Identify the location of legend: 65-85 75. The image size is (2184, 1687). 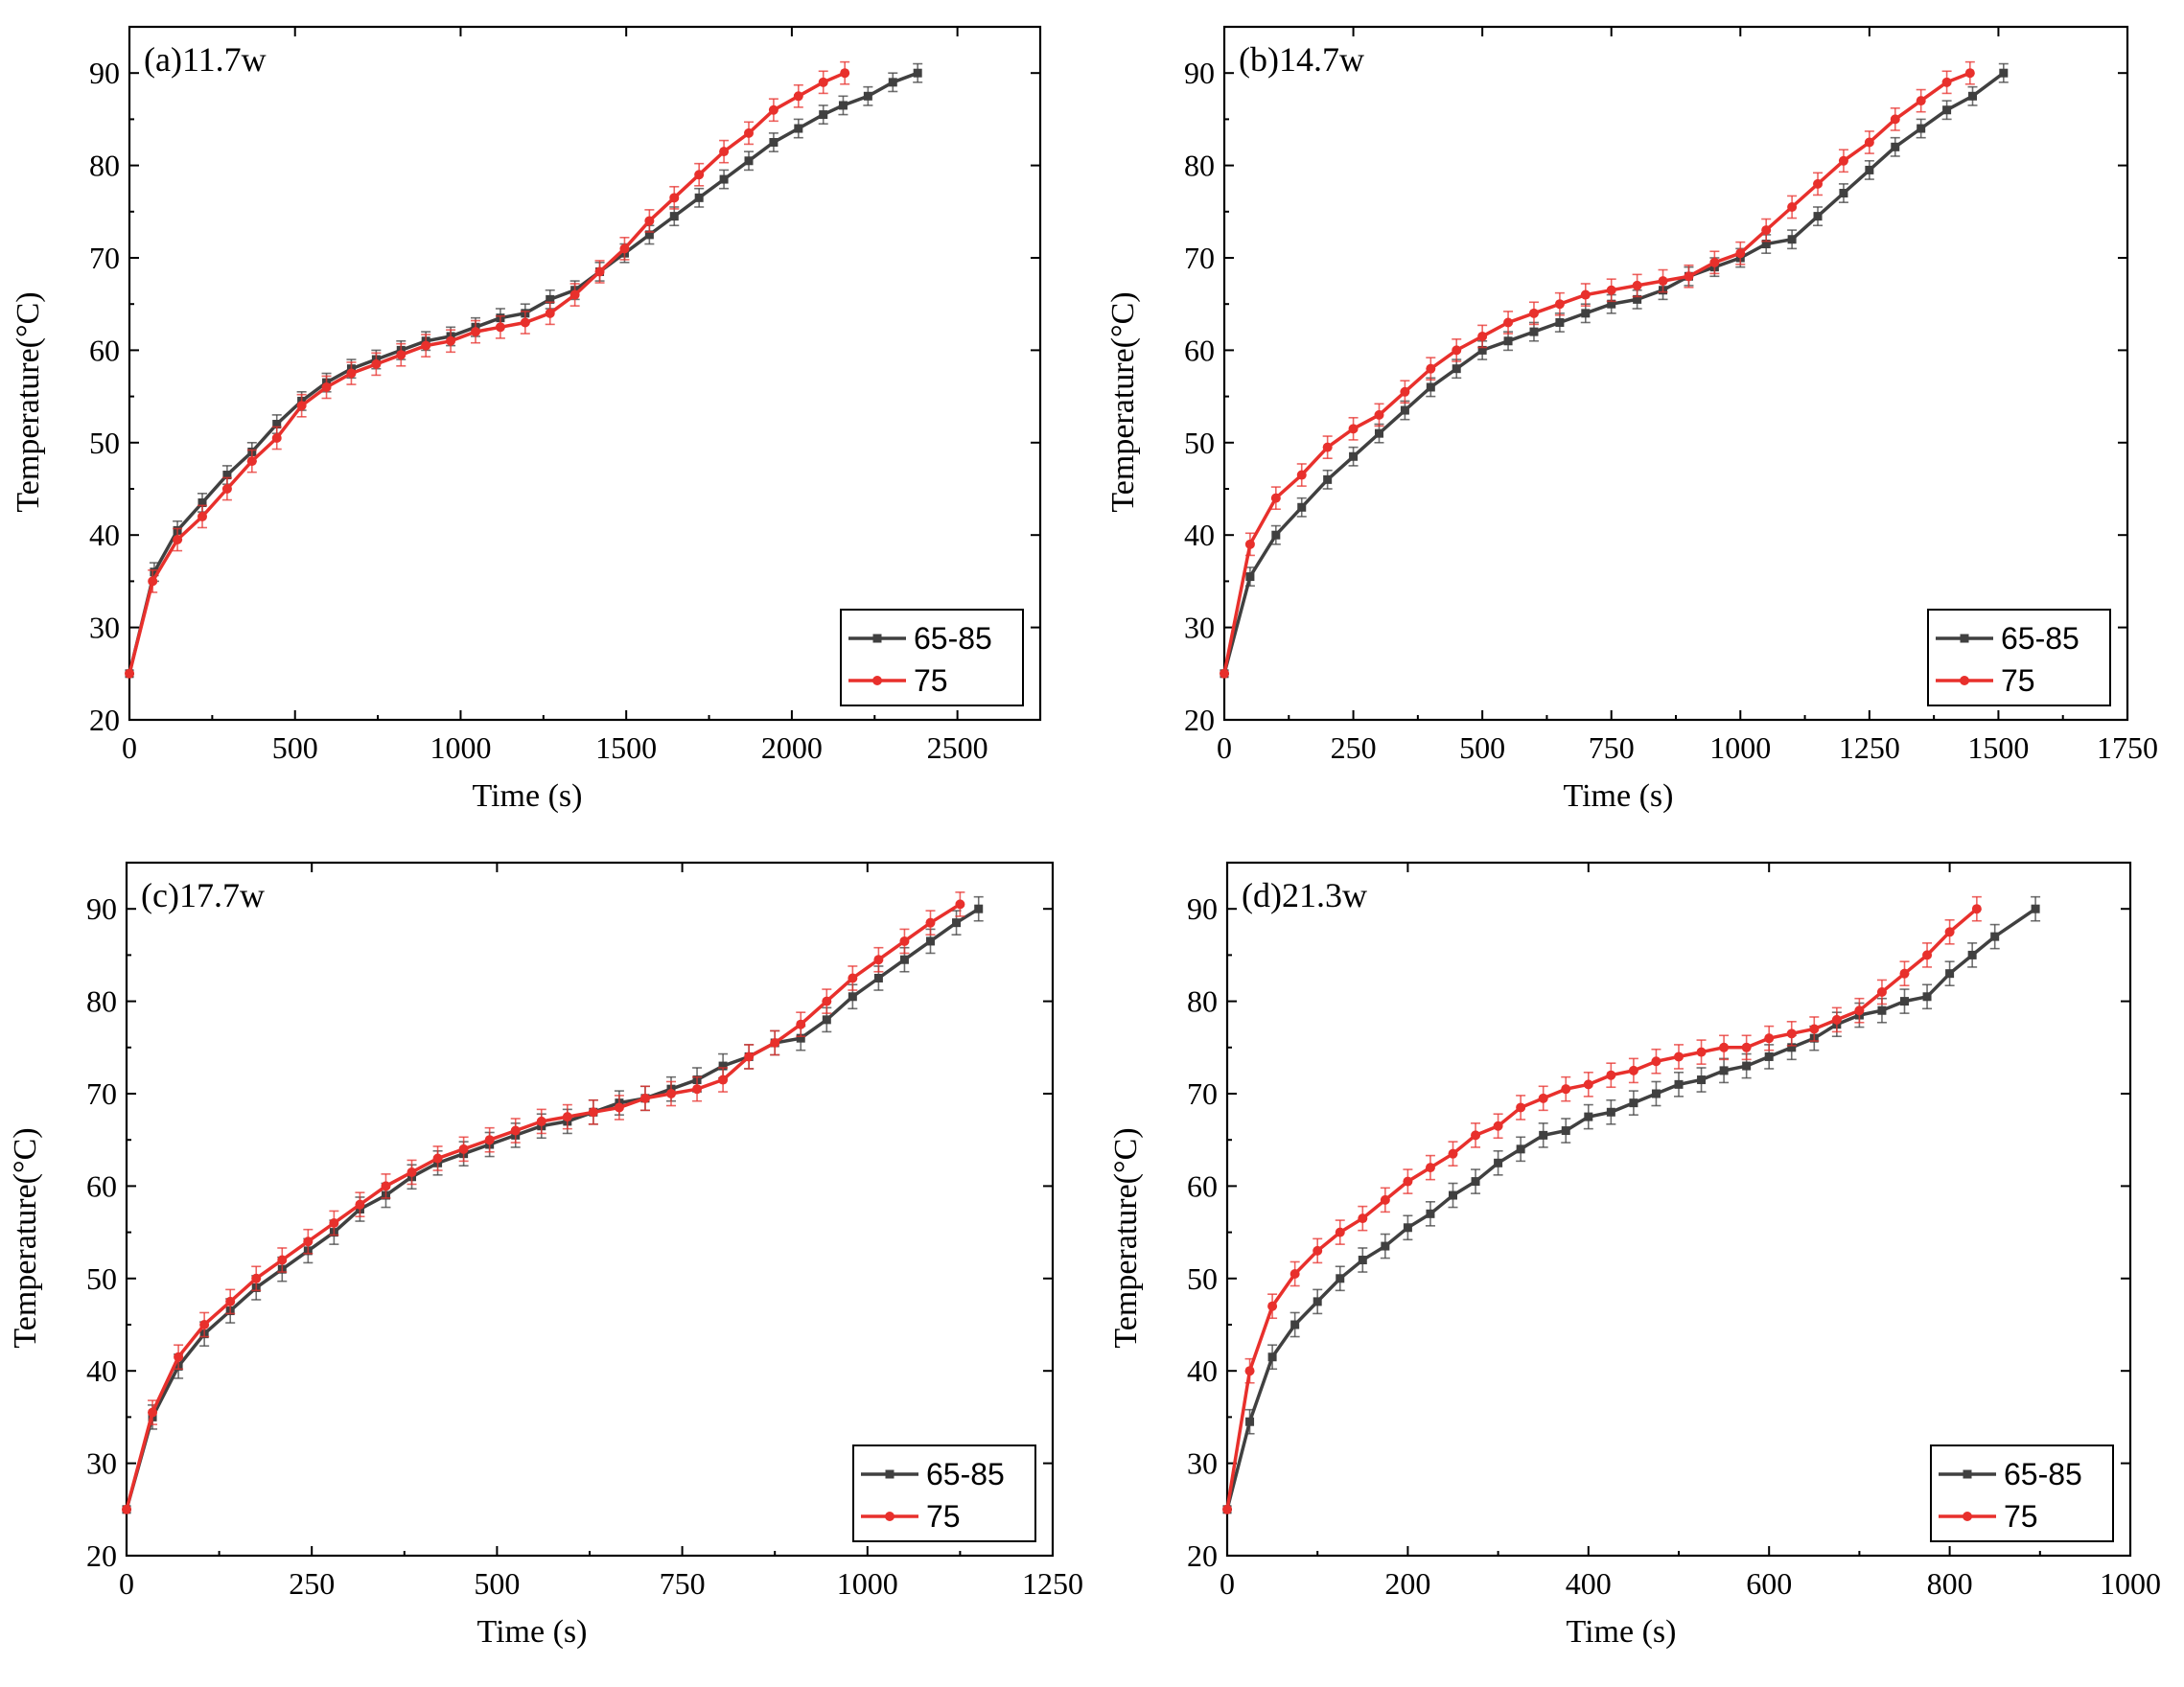
(2022, 1493).